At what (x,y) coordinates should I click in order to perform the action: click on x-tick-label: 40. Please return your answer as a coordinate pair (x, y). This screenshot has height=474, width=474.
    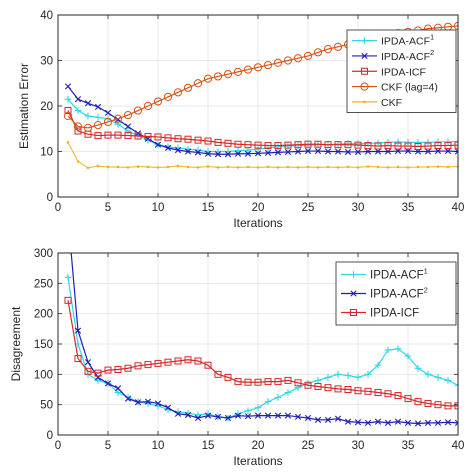
    Looking at the image, I should click on (458, 208).